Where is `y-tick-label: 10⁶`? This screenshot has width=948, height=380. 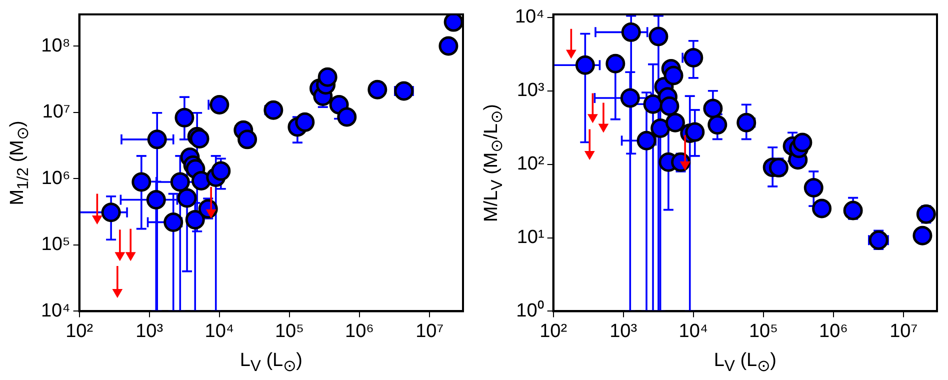 y-tick-label: 10⁶ is located at coordinates (55, 178).